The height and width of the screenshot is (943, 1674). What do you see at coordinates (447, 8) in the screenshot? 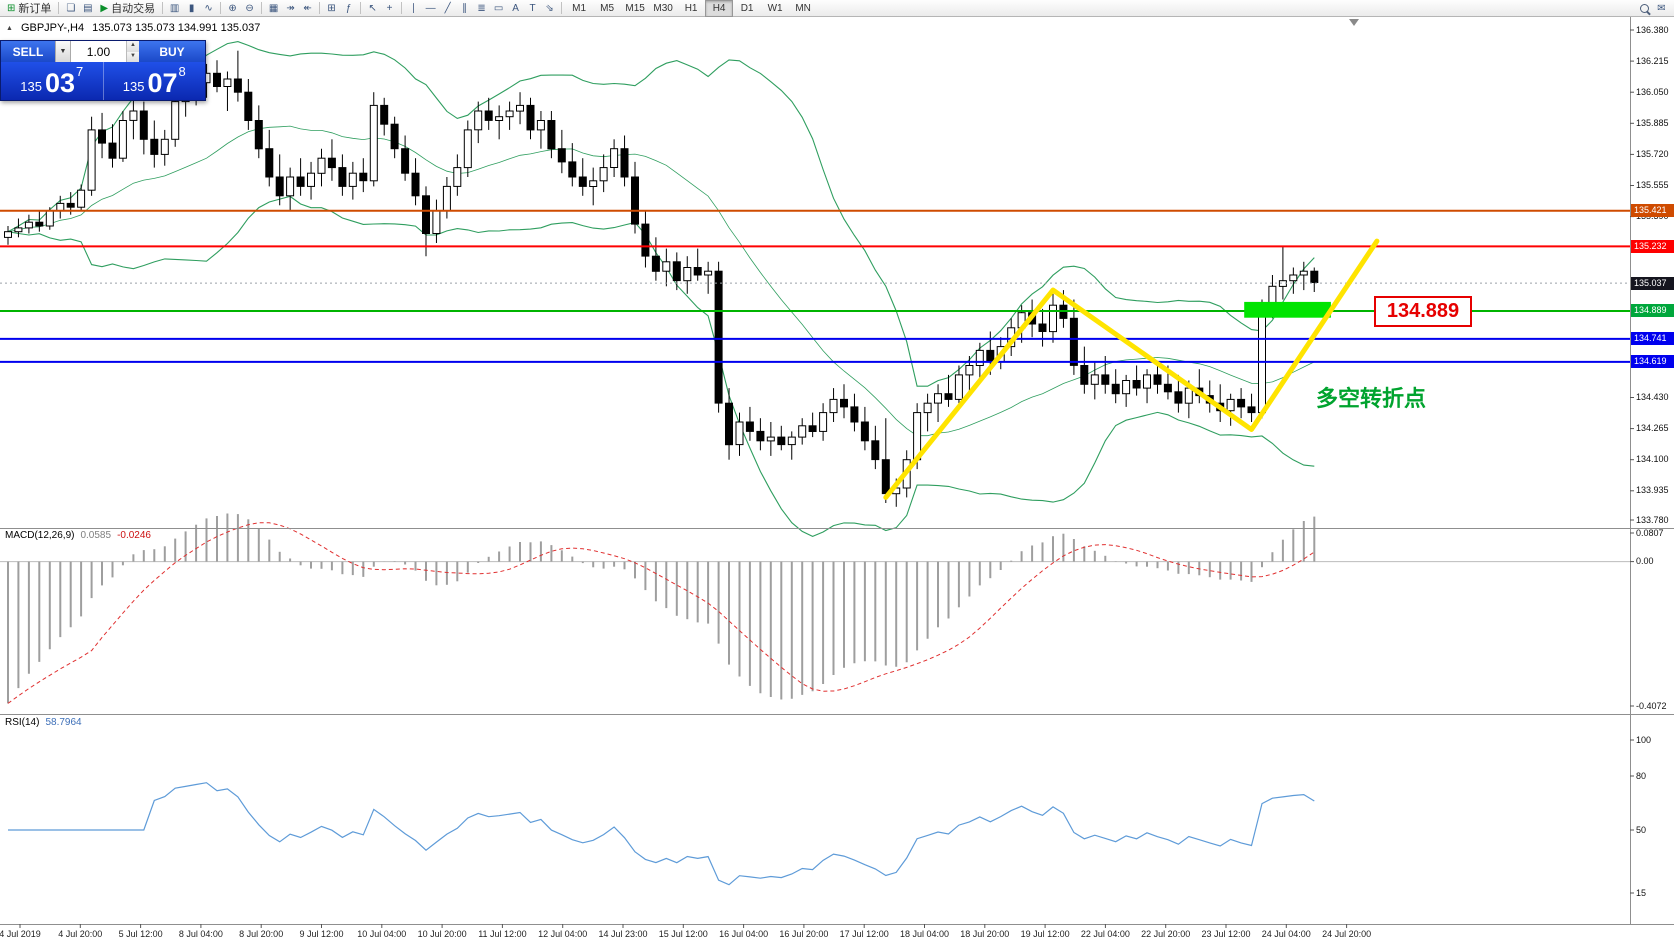
I see `trendline-icon: ╱` at bounding box center [447, 8].